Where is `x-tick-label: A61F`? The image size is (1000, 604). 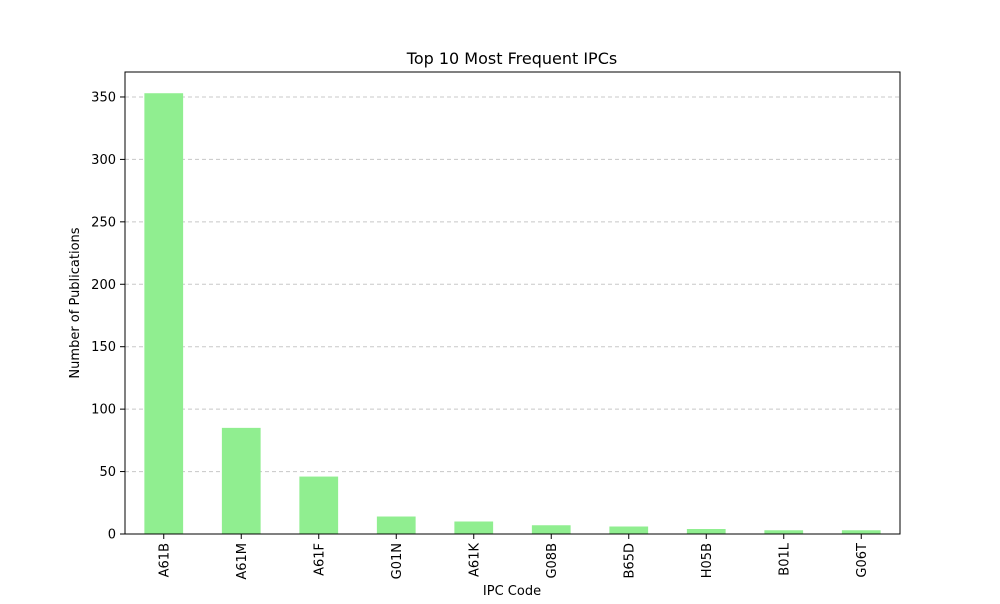 x-tick-label: A61F is located at coordinates (319, 559).